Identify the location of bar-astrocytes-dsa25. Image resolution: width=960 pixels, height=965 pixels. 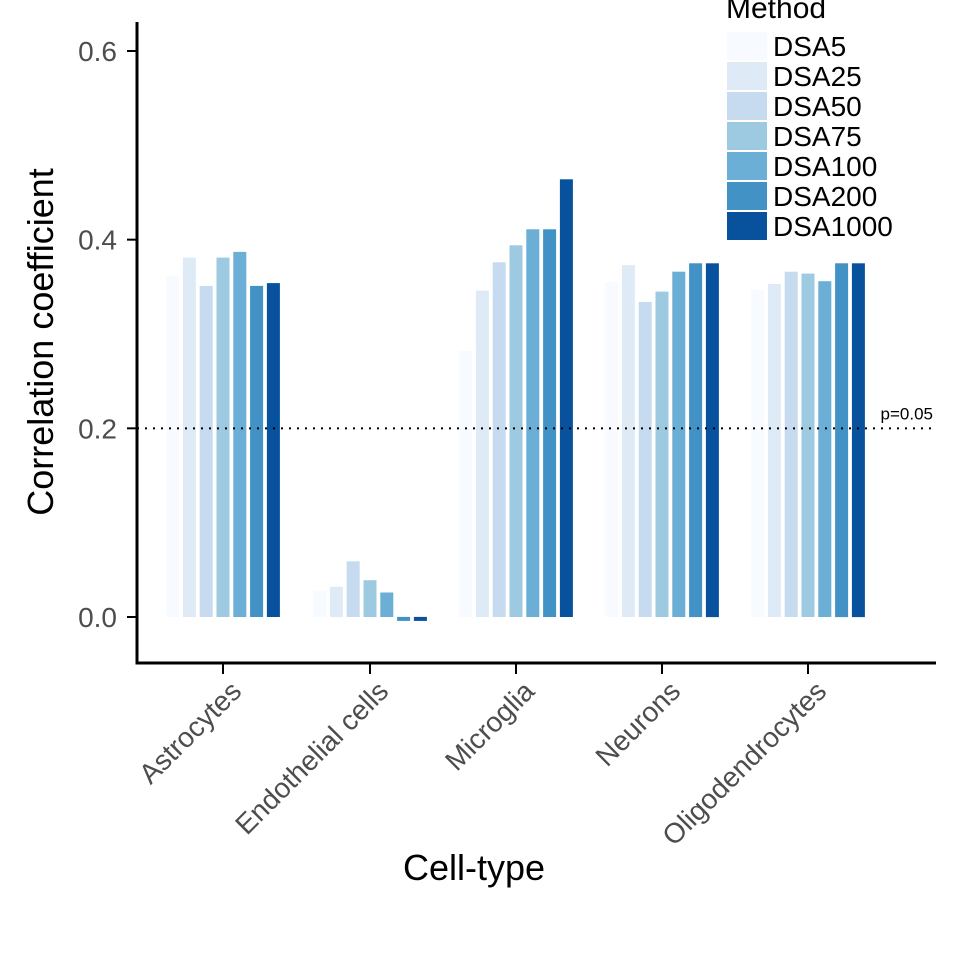
(189, 437).